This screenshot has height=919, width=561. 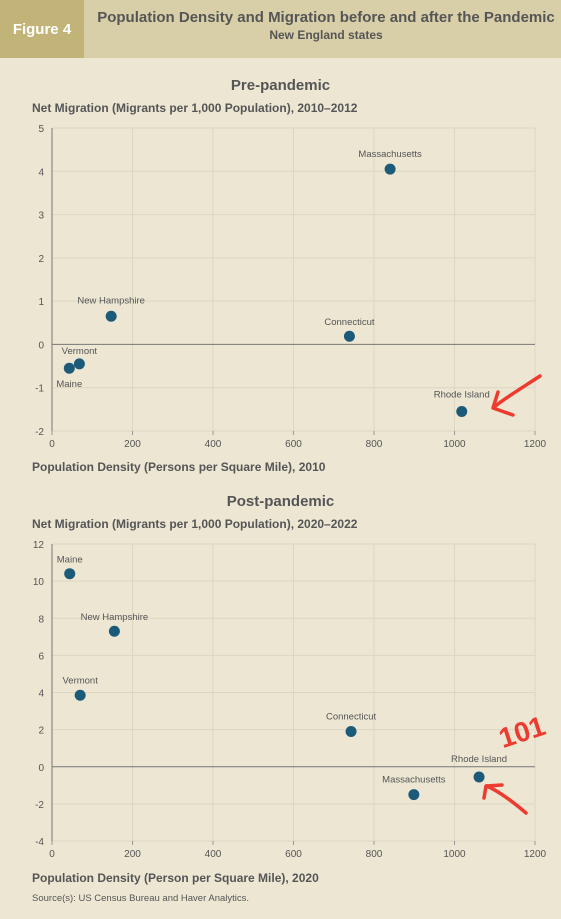 I want to click on y-tick-label: 1, so click(x=41, y=302).